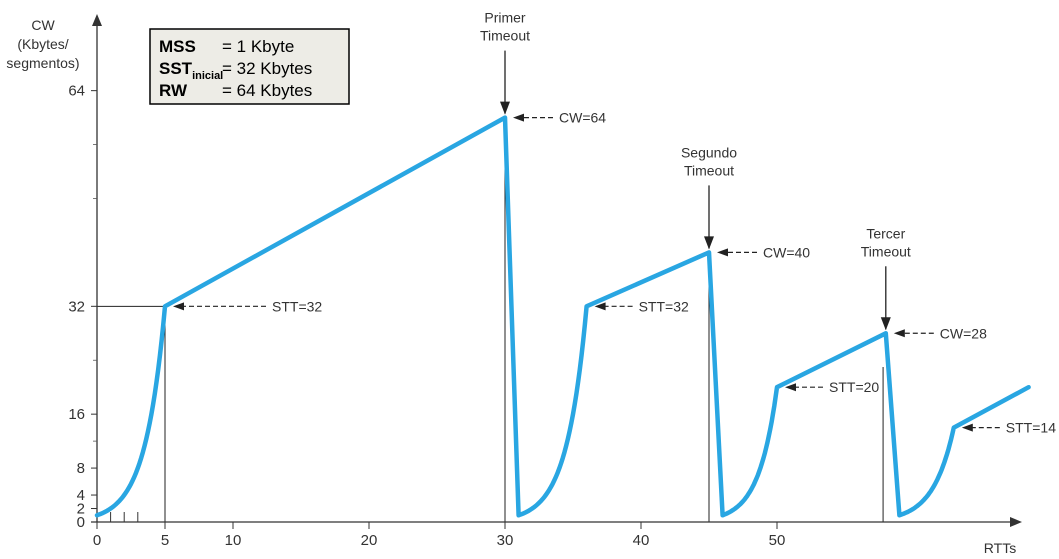 The height and width of the screenshot is (559, 1059). I want to click on x-tick-label: 10, so click(233, 540).